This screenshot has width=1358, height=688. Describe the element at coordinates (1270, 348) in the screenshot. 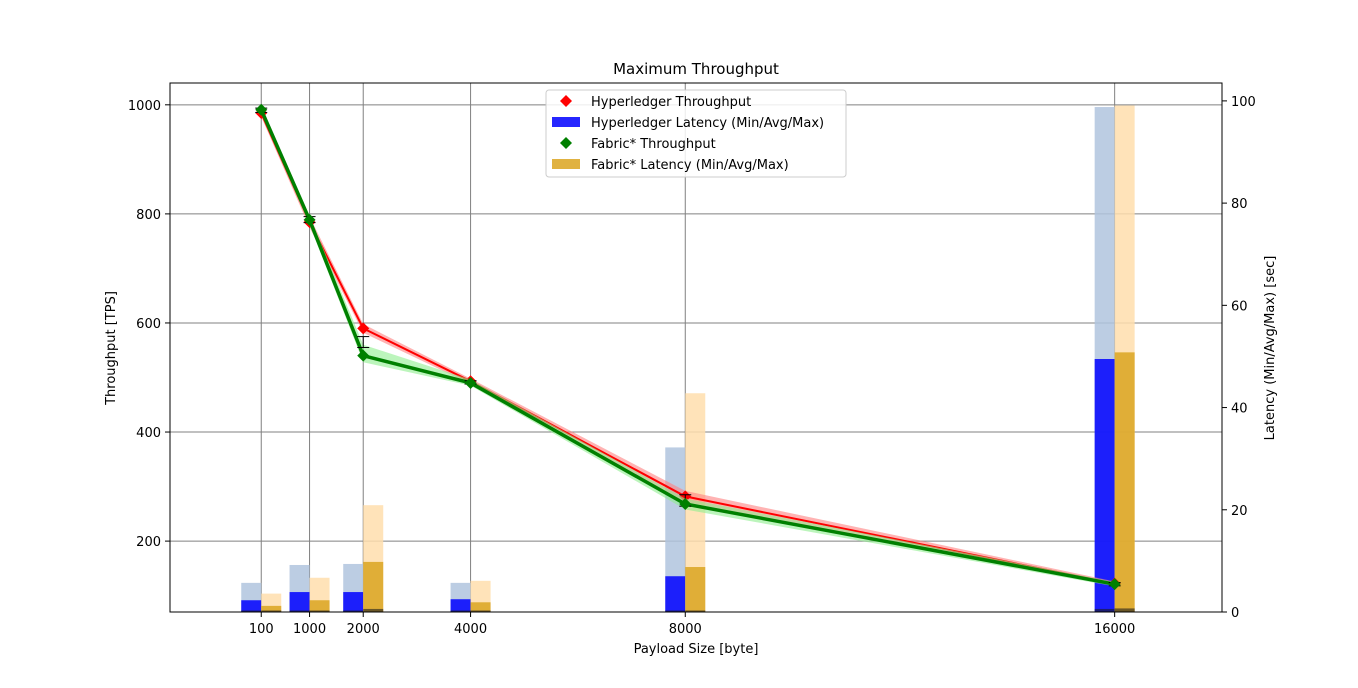

I see `y2-axis-label: Latency (Min/Avg/Max) [sec]` at that location.